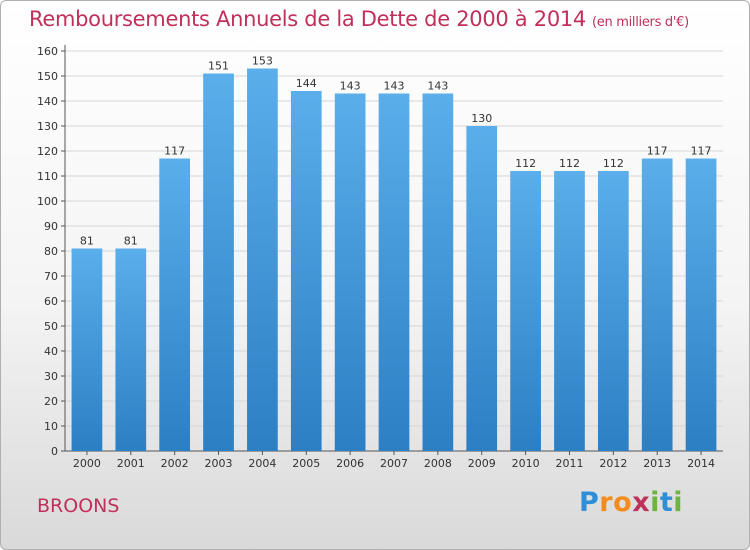 This screenshot has width=750, height=550. What do you see at coordinates (78, 506) in the screenshot?
I see `commune-name: BROONS` at bounding box center [78, 506].